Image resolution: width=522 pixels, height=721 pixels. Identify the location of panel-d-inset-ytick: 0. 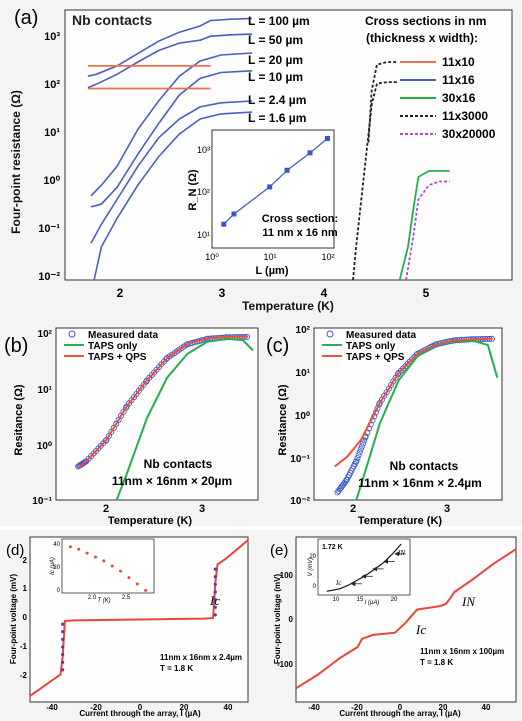
(59, 591).